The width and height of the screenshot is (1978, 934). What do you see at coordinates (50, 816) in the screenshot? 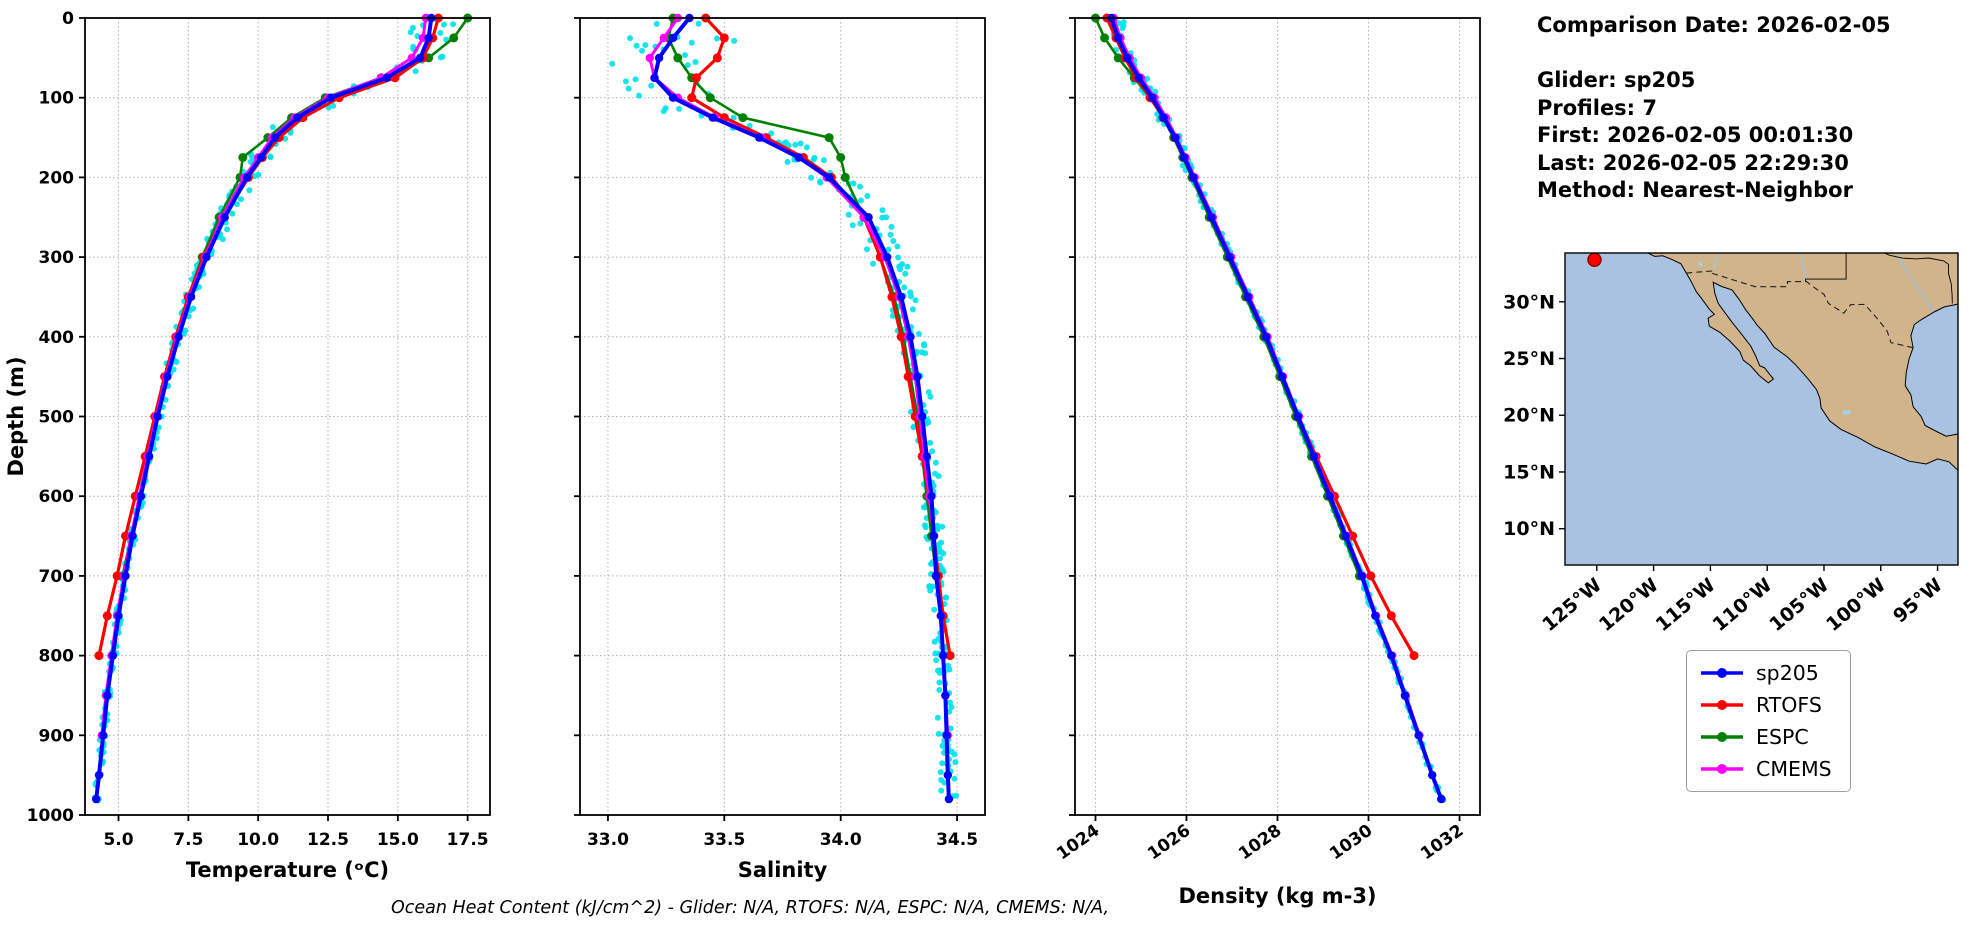
I see `y-tick-label: 1000` at bounding box center [50, 816].